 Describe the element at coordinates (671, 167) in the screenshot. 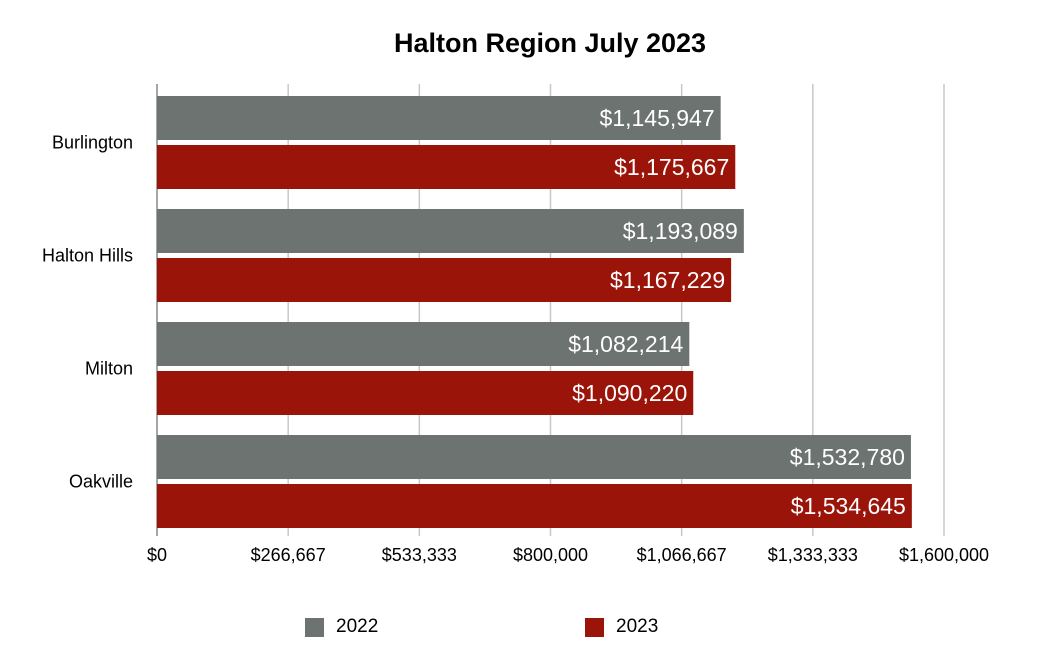

I see `data-label-2023-0: $1,175,667` at that location.